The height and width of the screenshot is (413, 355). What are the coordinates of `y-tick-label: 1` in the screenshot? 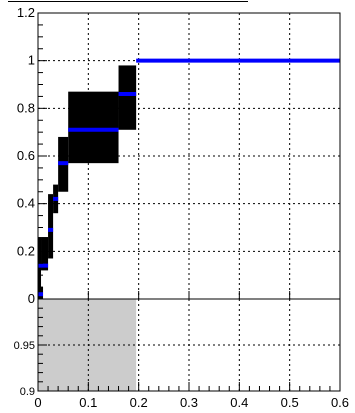 It's located at (31, 60).